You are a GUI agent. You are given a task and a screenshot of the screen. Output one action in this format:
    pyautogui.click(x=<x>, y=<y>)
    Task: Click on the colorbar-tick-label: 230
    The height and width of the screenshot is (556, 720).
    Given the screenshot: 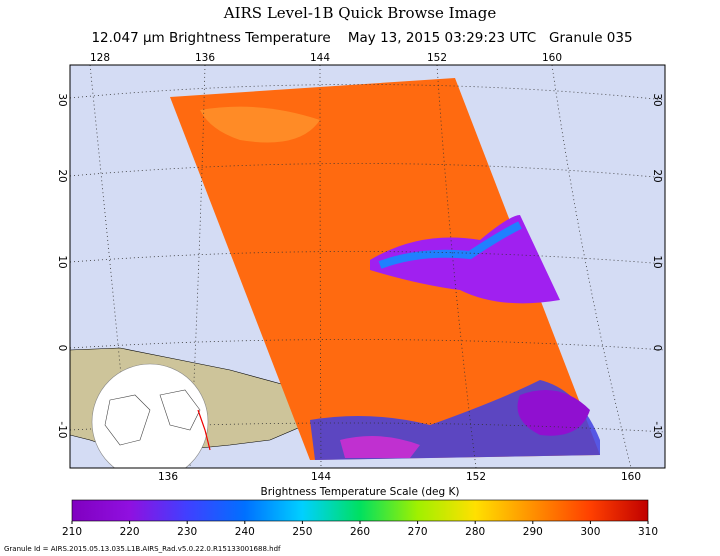 What is the action you would take?
    pyautogui.click(x=187, y=532)
    